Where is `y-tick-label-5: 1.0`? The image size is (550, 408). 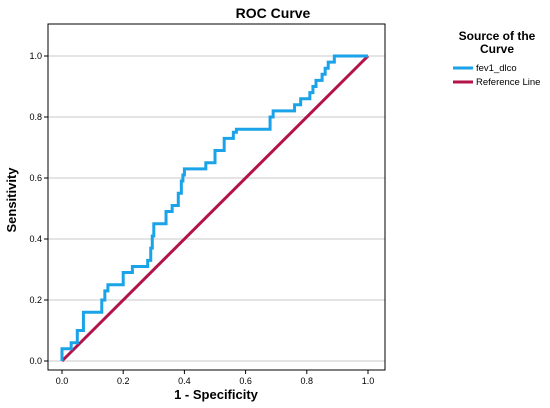
y-tick-label-5: 1.0 is located at coordinates (35, 56).